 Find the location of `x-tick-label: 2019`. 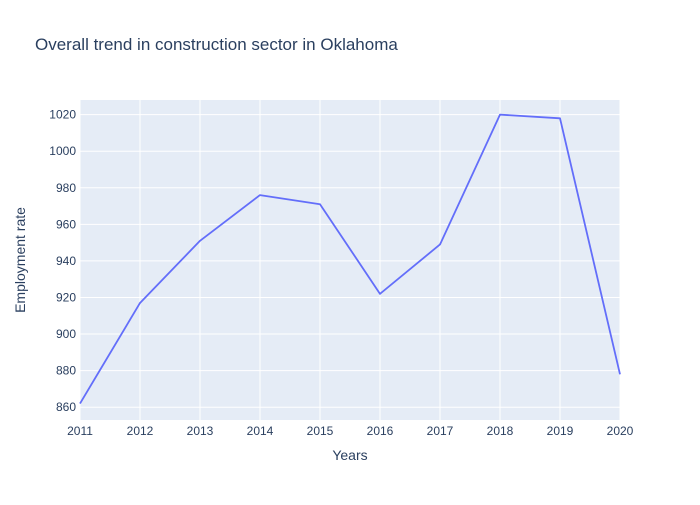

x-tick-label: 2019 is located at coordinates (560, 431).